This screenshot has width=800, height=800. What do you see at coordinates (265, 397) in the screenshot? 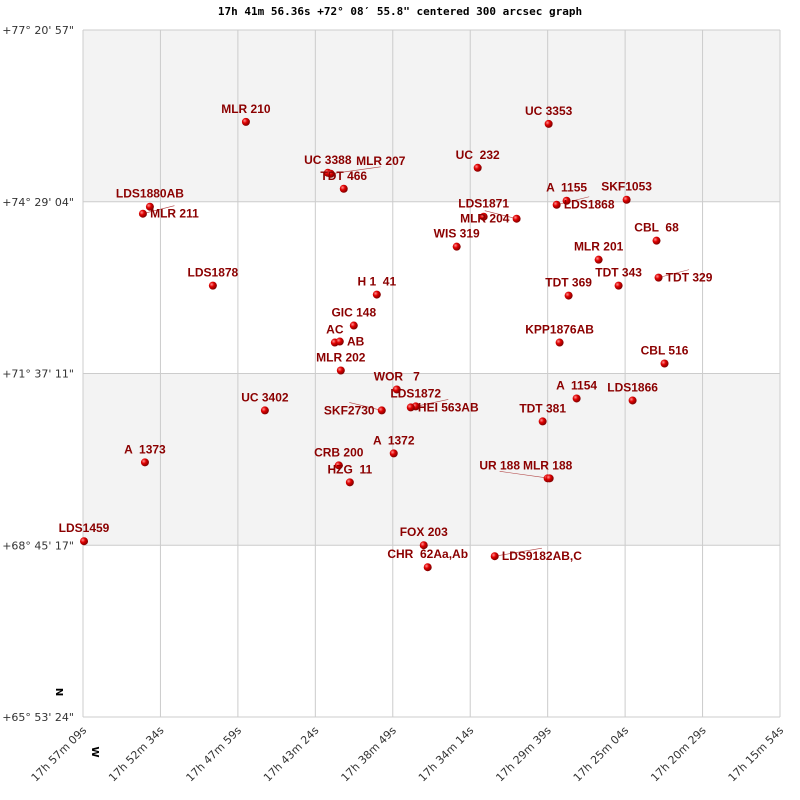
I see `star-label: UC 3402` at bounding box center [265, 397].